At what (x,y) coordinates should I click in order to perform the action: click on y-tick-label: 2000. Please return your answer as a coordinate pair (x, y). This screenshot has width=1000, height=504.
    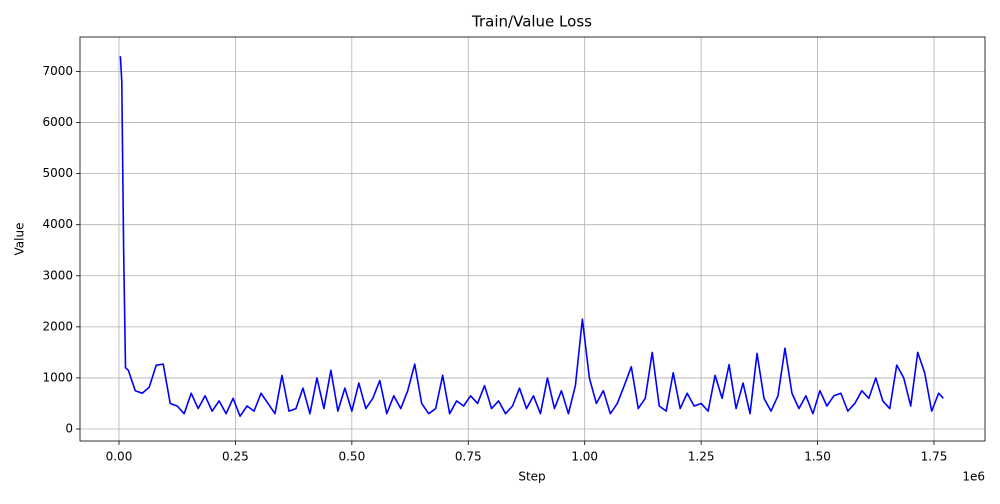
    Looking at the image, I should click on (57, 326).